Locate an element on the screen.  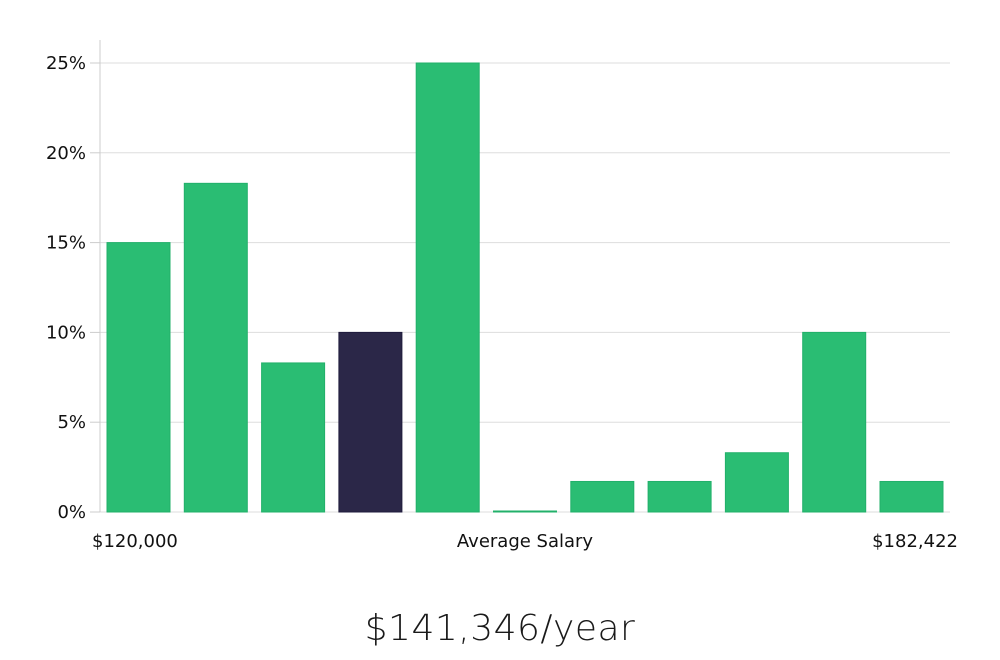
x-center-label: Average Salary is located at coordinates (525, 541).